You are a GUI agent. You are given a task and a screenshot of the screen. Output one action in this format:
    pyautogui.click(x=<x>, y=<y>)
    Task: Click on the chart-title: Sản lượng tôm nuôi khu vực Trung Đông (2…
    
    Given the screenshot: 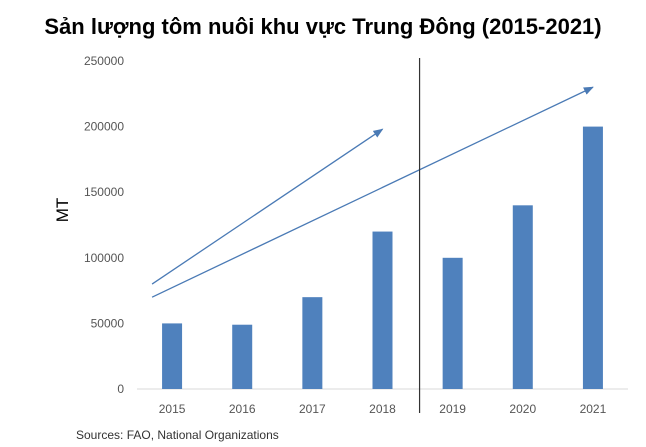 What is the action you would take?
    pyautogui.click(x=323, y=26)
    